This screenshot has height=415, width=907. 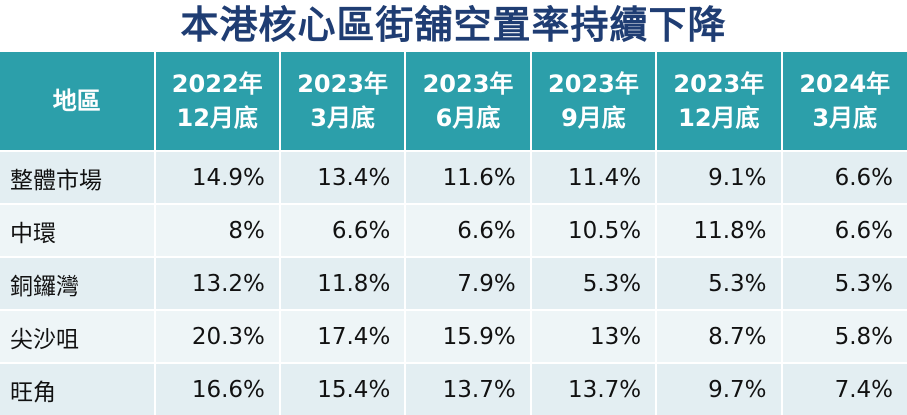 What do you see at coordinates (453, 24) in the screenshot?
I see `chart-title: 本港核心區街舖空置率持續下降` at bounding box center [453, 24].